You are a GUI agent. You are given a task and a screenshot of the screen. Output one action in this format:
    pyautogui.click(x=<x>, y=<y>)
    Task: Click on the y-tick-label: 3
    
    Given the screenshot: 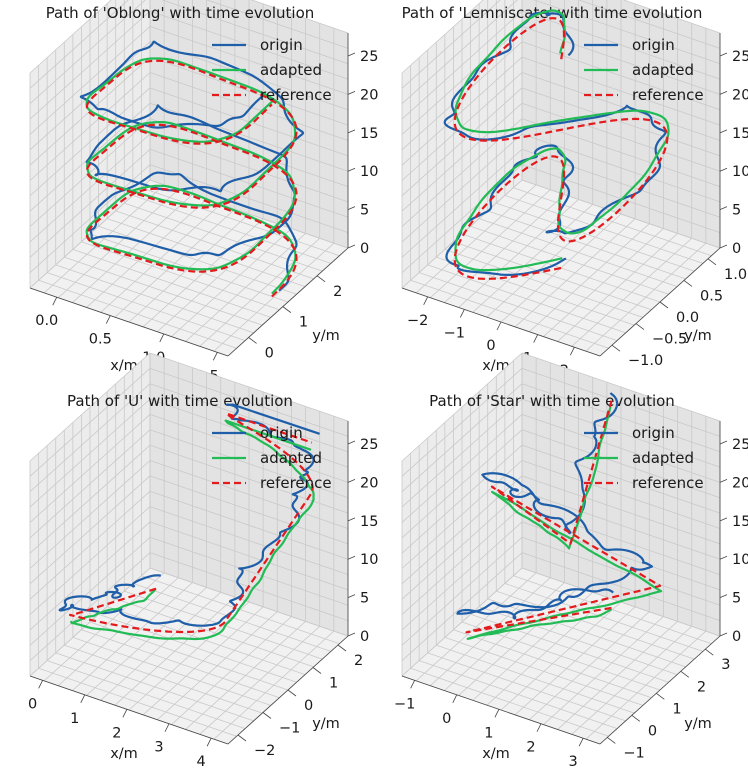 What is the action you would take?
    pyautogui.click(x=725, y=665)
    